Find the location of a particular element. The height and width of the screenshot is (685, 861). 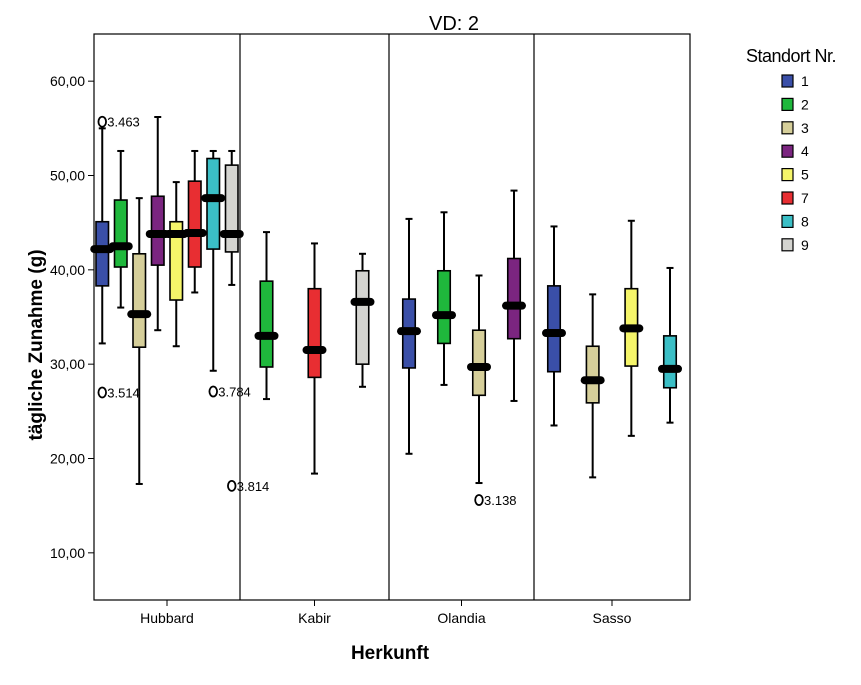

y-tick-label: 60,00 is located at coordinates (67, 81).